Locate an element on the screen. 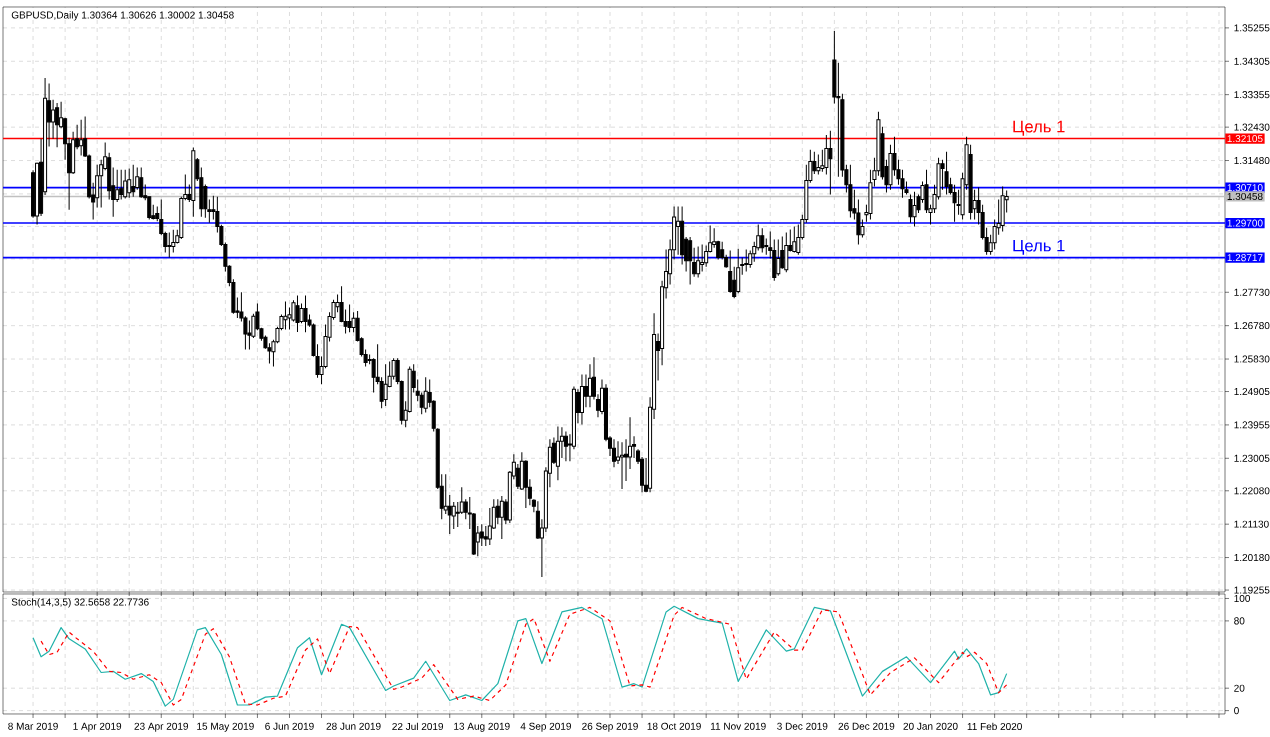  chart-title: Stoch(14,3,5) 32.5658 22.7736 is located at coordinates (80, 603).